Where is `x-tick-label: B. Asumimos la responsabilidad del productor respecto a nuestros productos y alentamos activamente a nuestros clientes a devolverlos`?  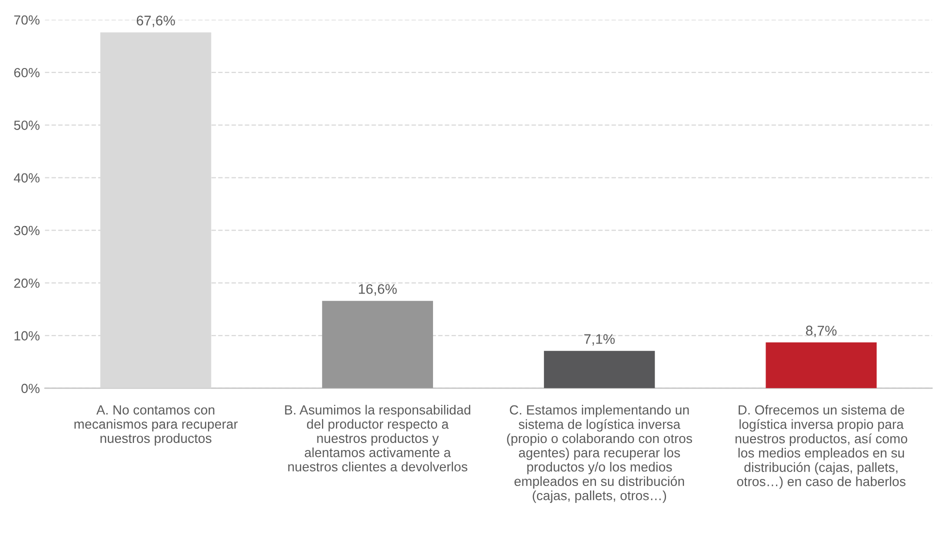
x-tick-label: B. Asumimos la responsabilidad del productor respecto a nuestros productos y alentamos activamente a nuestros clientes a devolverlos is located at coordinates (377, 438).